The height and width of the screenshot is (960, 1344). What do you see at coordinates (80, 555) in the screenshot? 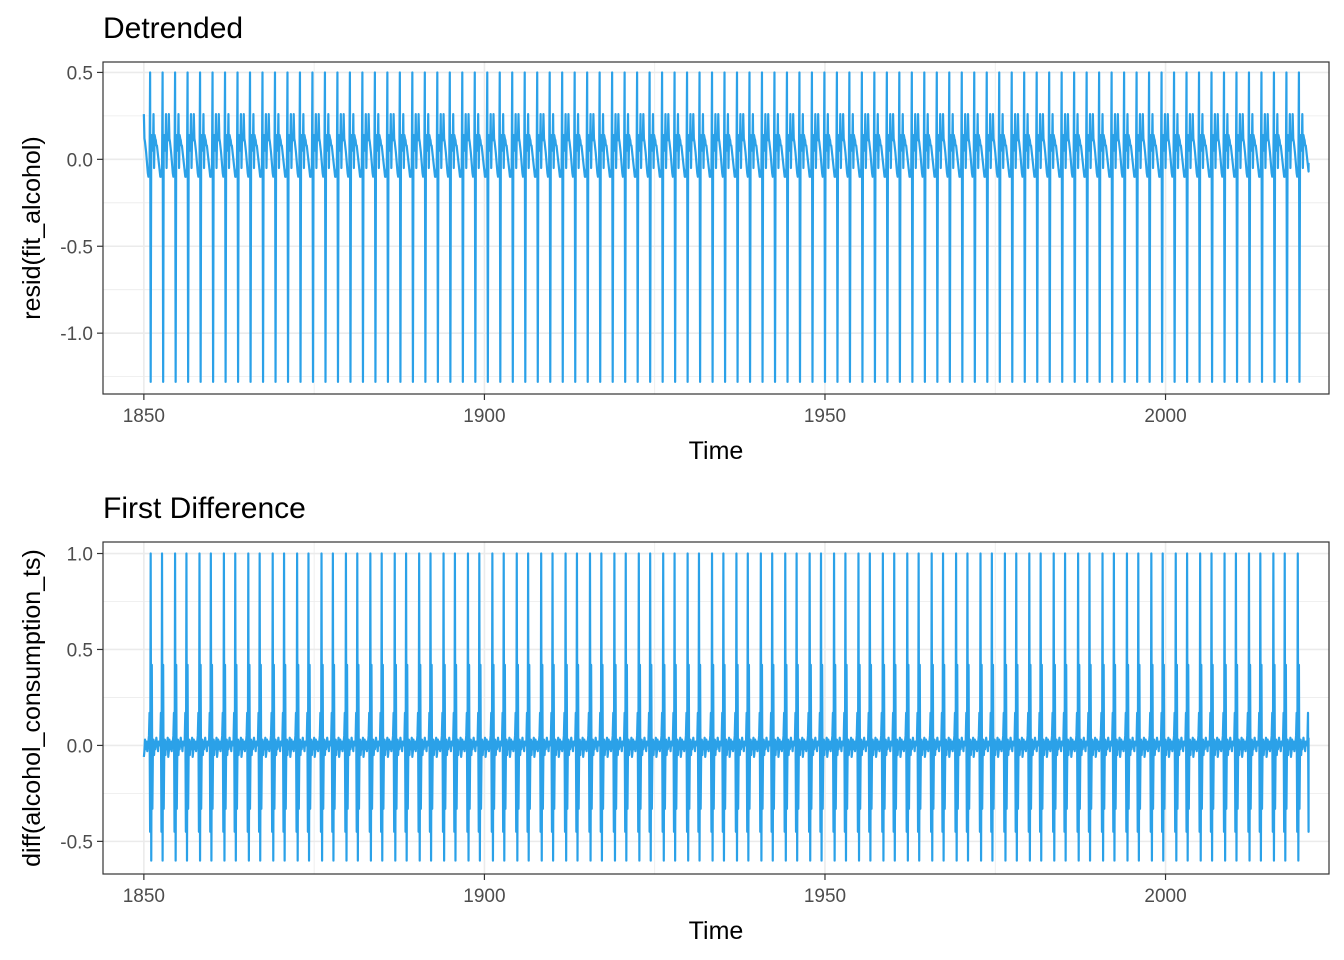
I see `first-difference-y-tick-label: 1.0` at bounding box center [80, 555].